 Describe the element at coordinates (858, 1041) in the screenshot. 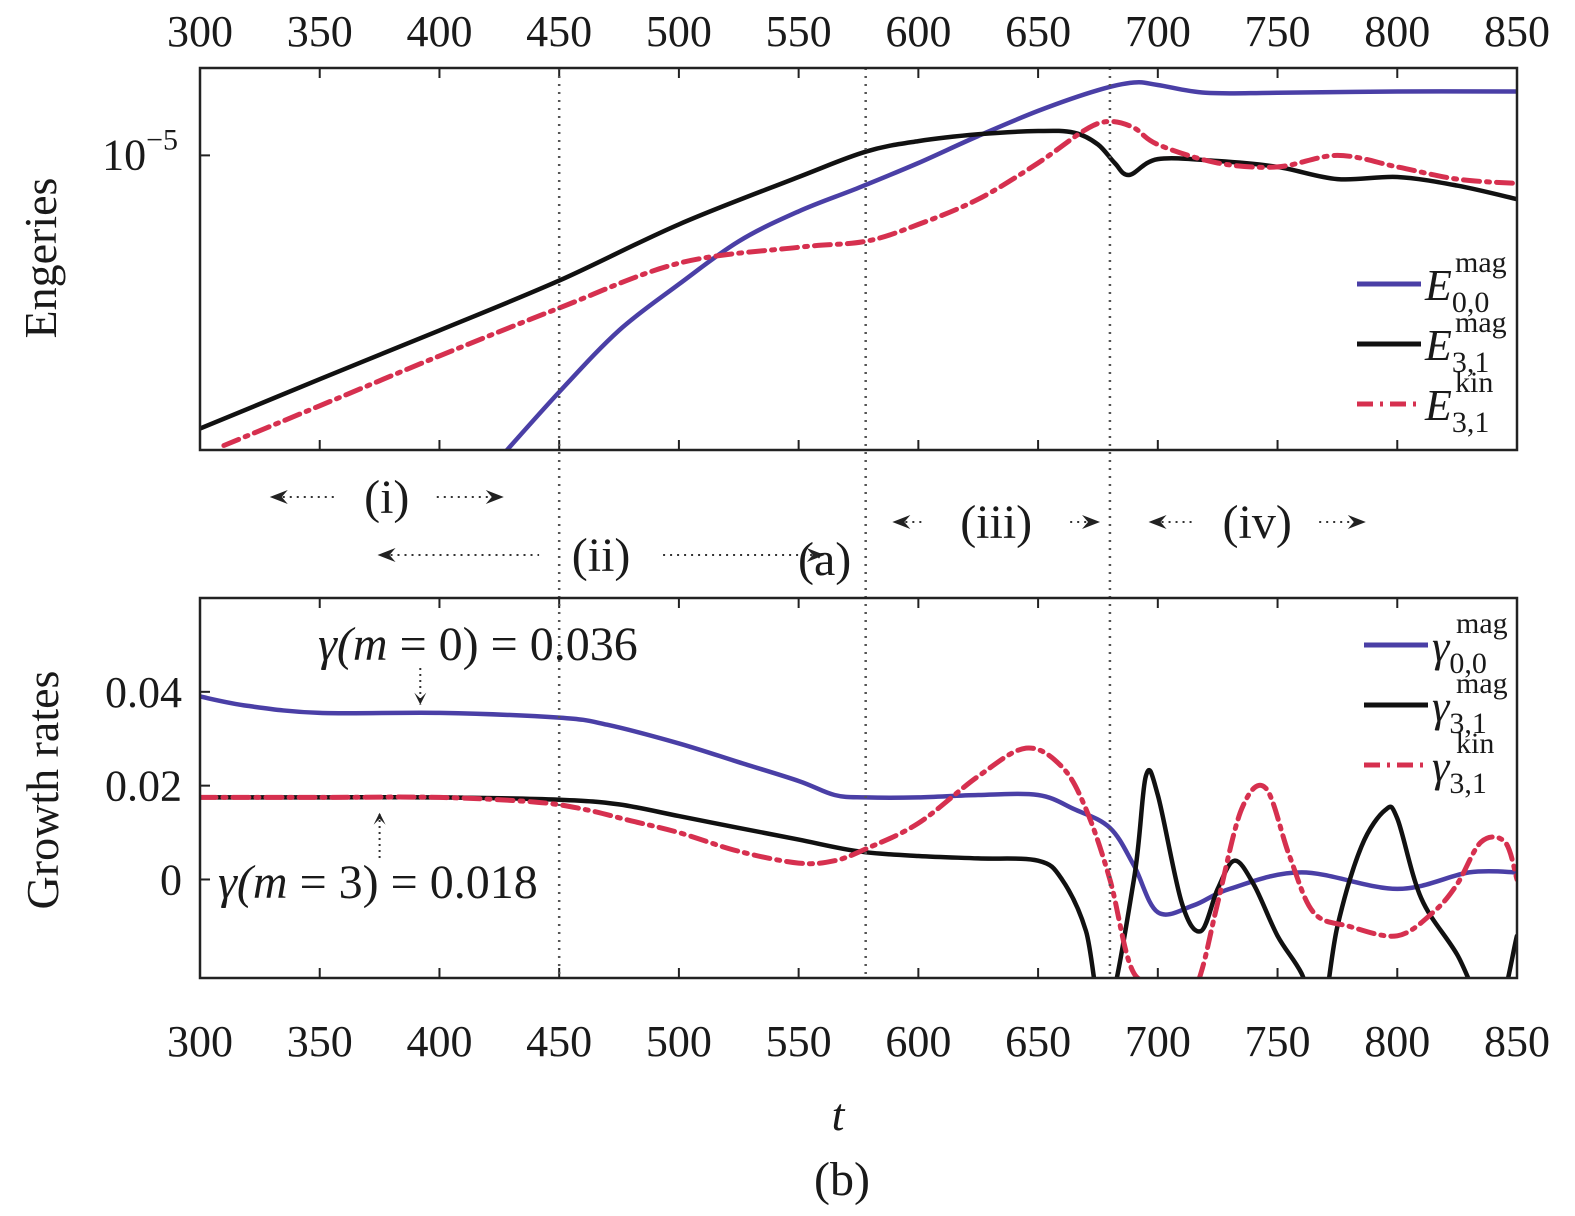

I see `bottom-x-tick-labels: 300 350 400 450 500 550 600 650 700 750 800 850` at that location.